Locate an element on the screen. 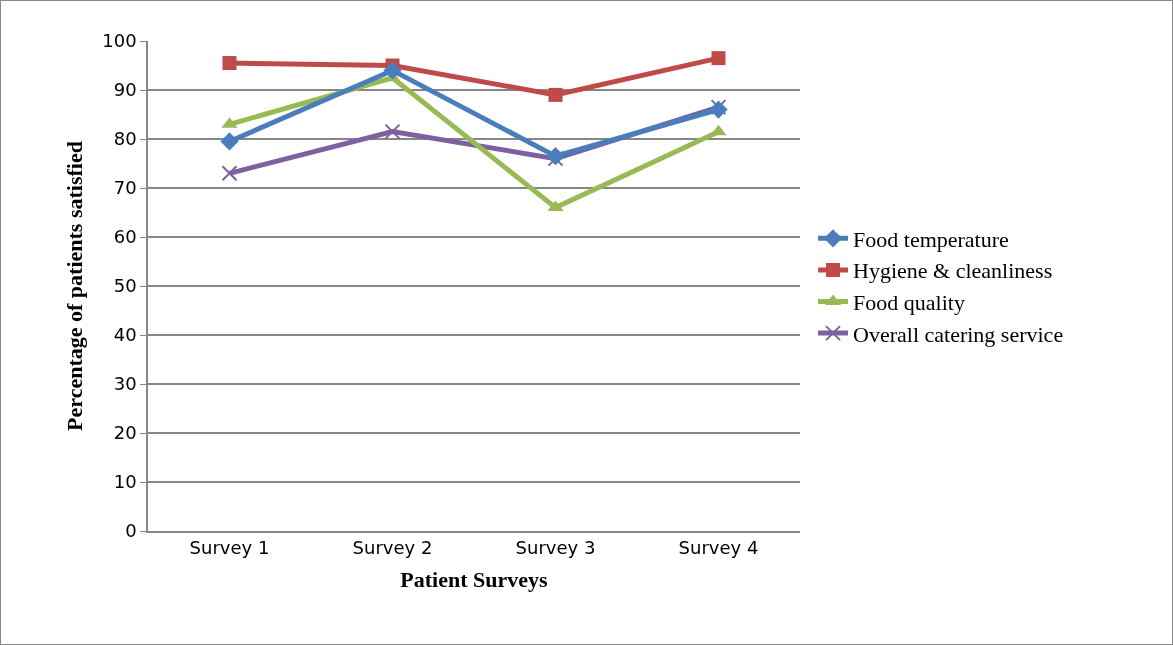 Image resolution: width=1173 pixels, height=645 pixels. y-tick-label: 30 is located at coordinates (125, 384).